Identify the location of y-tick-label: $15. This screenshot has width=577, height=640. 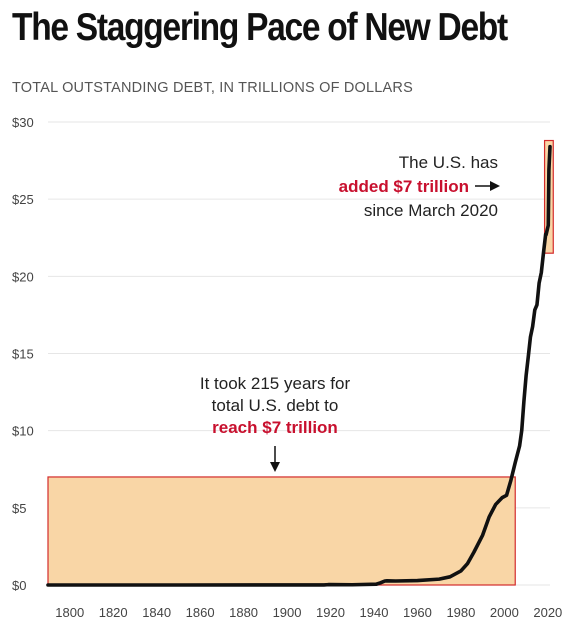
(23, 354).